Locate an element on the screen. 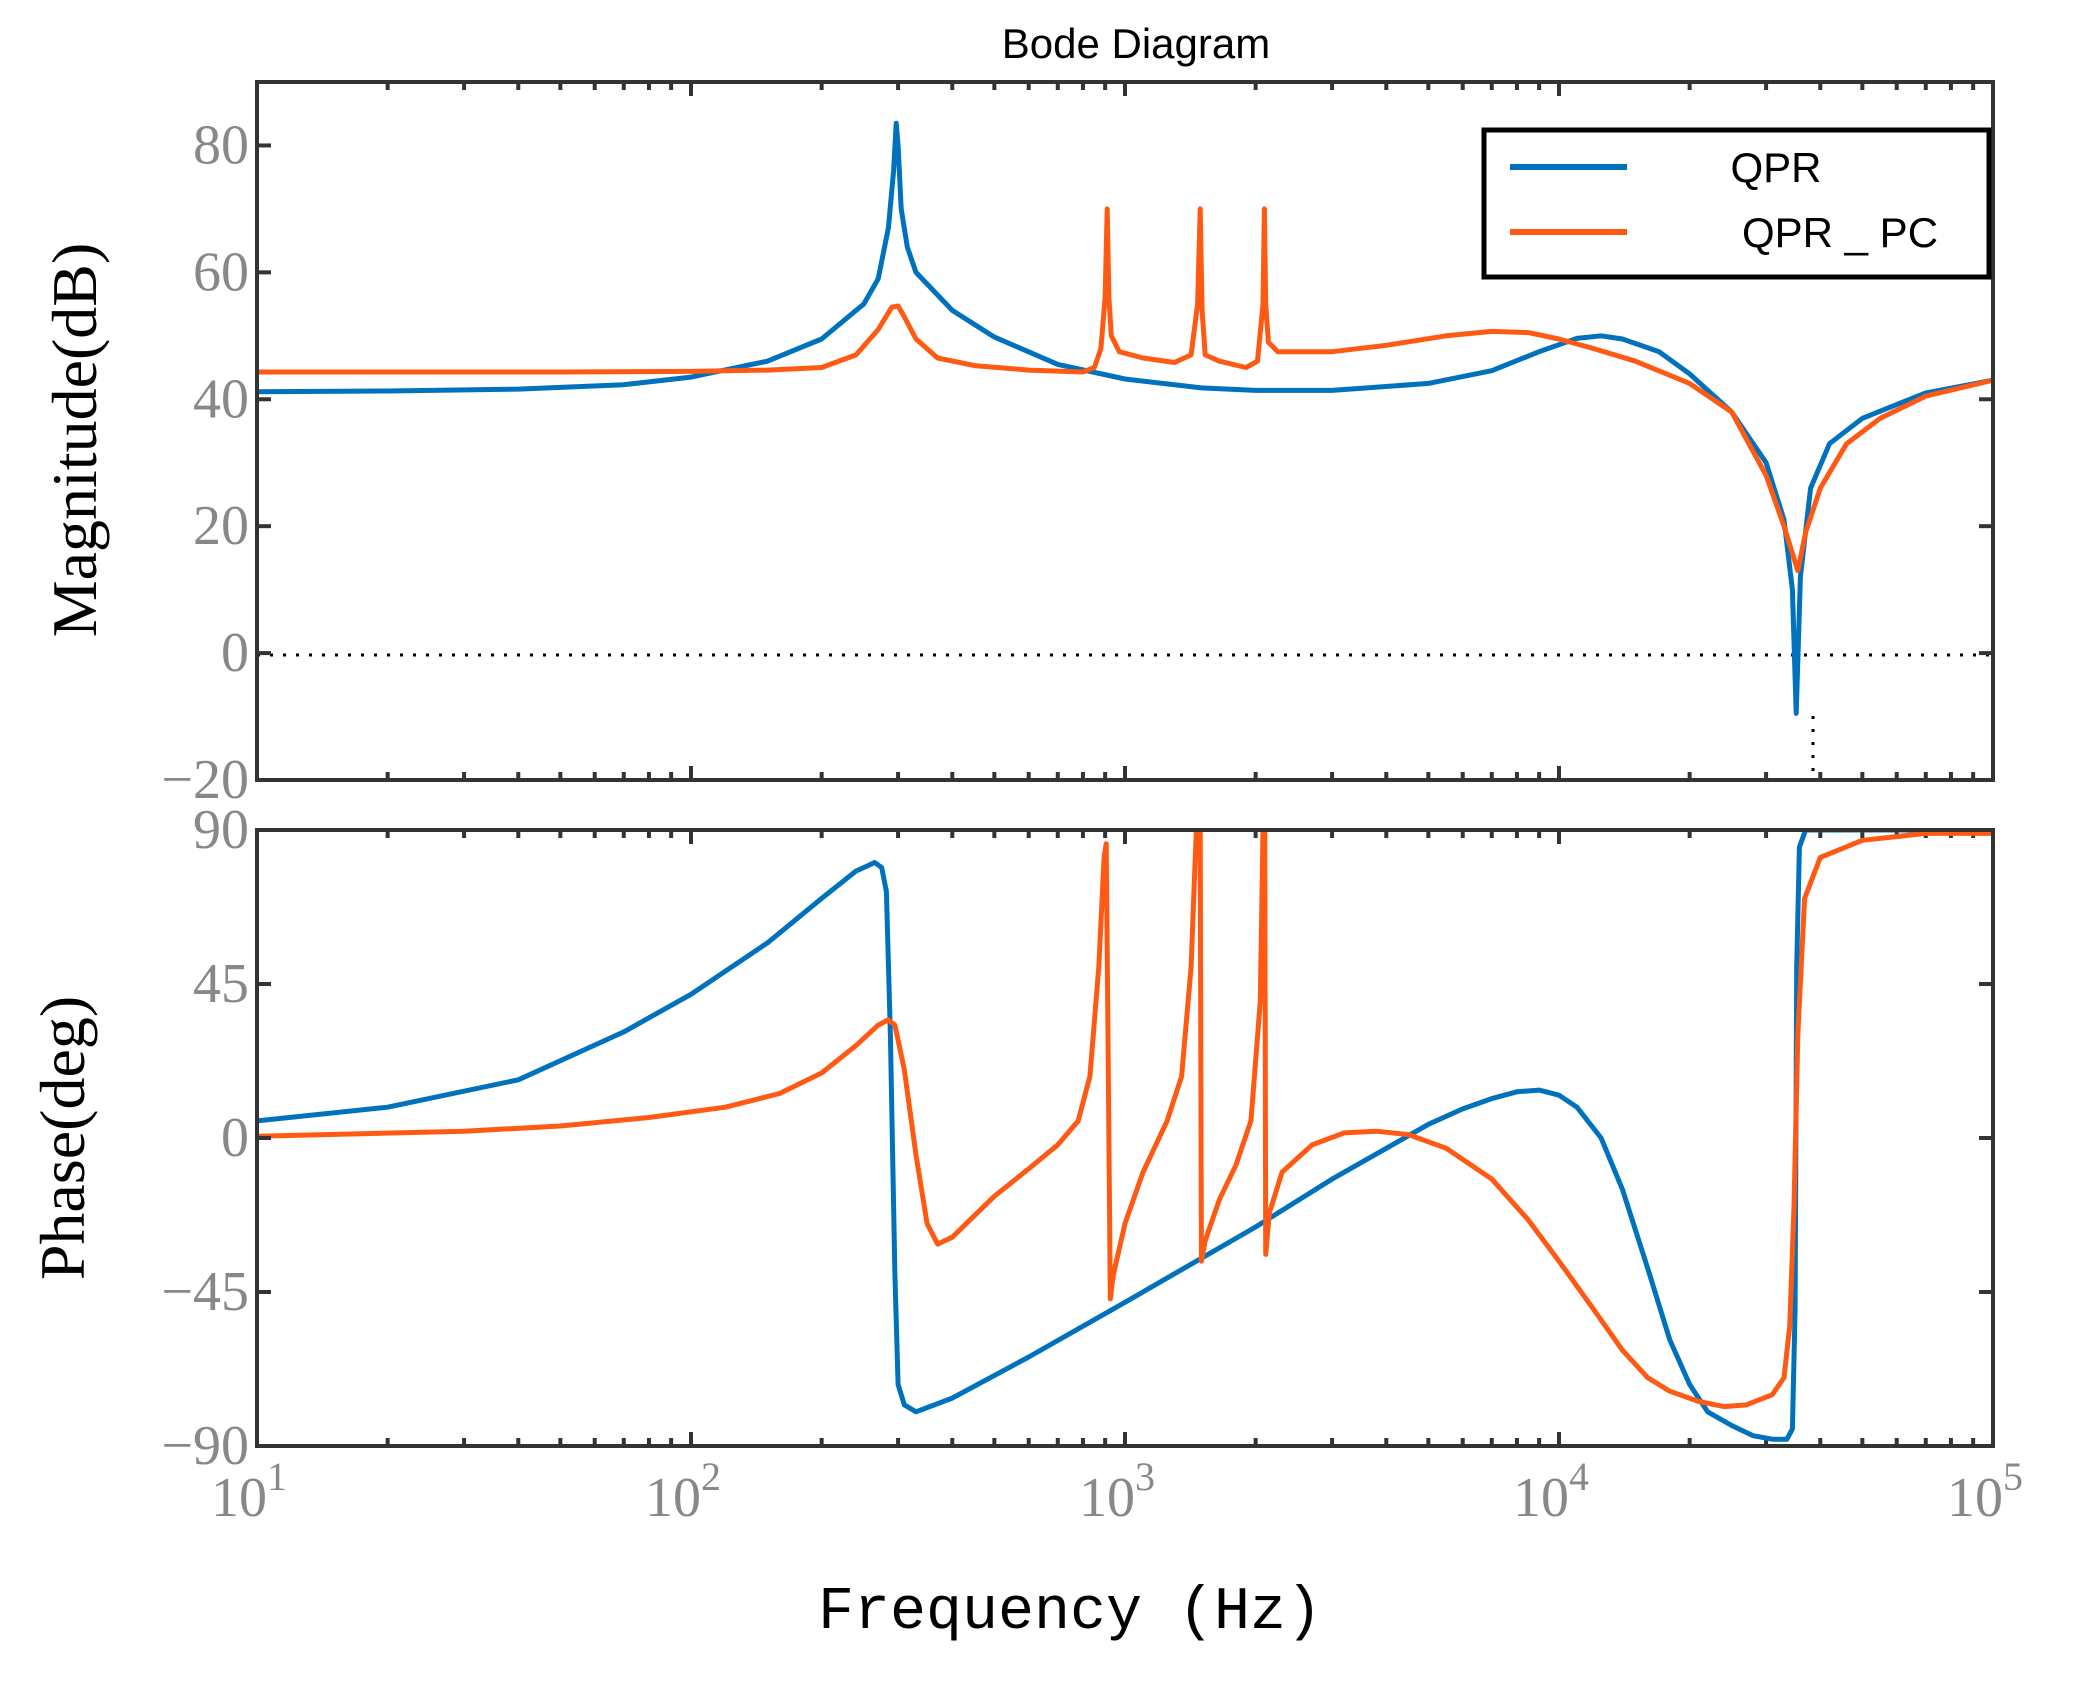 Image resolution: width=2088 pixels, height=1684 pixels. legend: QPR QPR _ PC is located at coordinates (1736, 203).